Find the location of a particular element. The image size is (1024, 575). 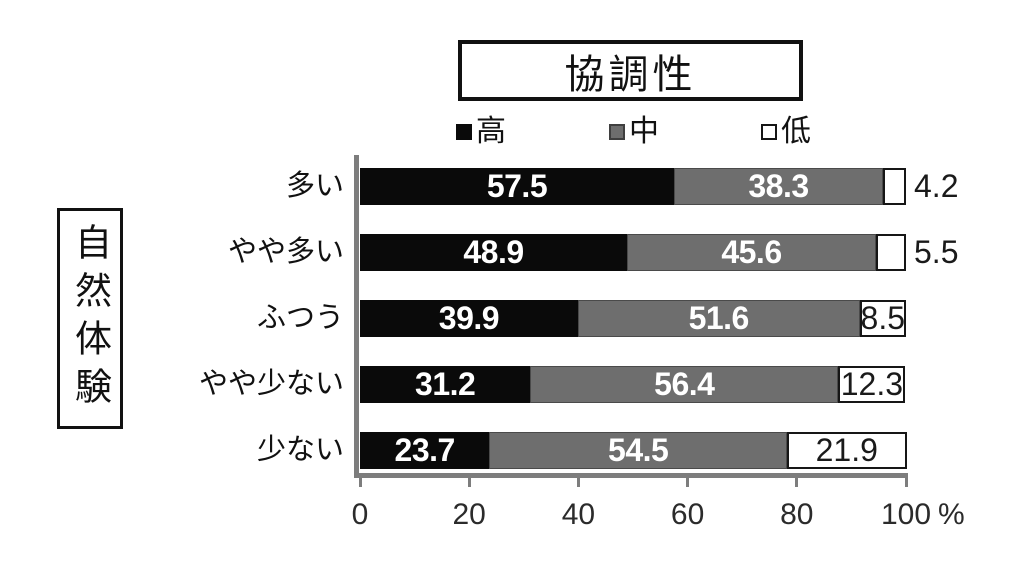

chart-title-box: 協調性 is located at coordinates (630, 70).